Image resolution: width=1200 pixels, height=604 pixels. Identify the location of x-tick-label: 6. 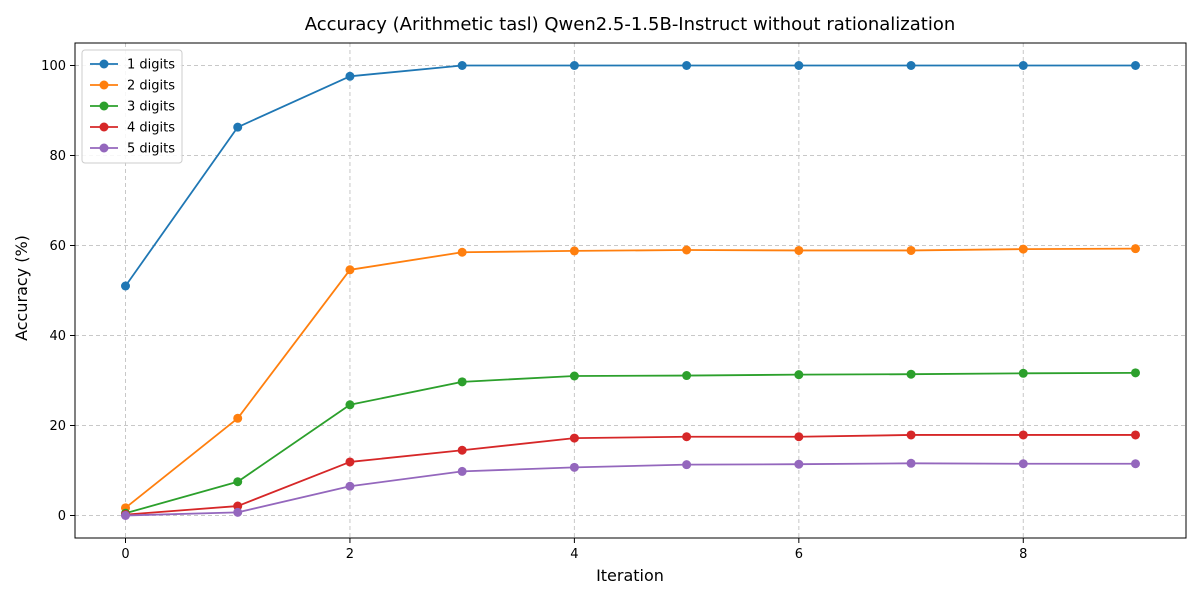
(799, 554).